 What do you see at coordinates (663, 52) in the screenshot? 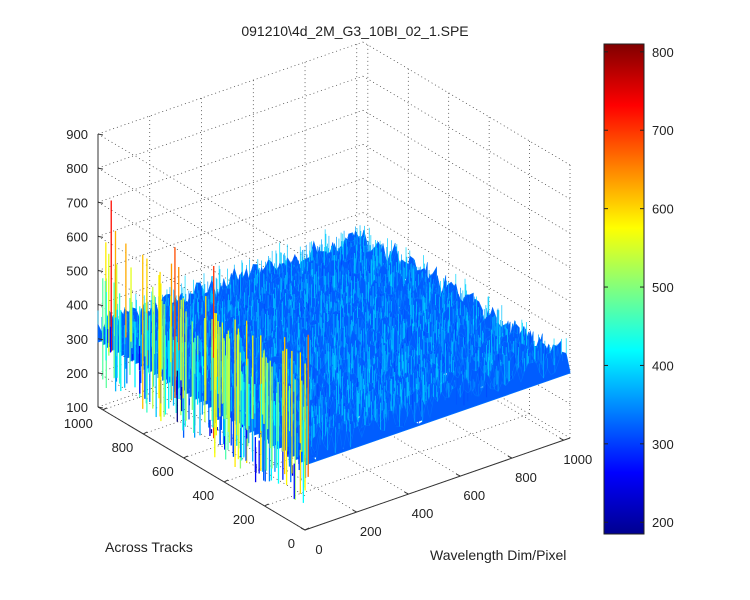
I see `colorbar-tick-label: 800` at bounding box center [663, 52].